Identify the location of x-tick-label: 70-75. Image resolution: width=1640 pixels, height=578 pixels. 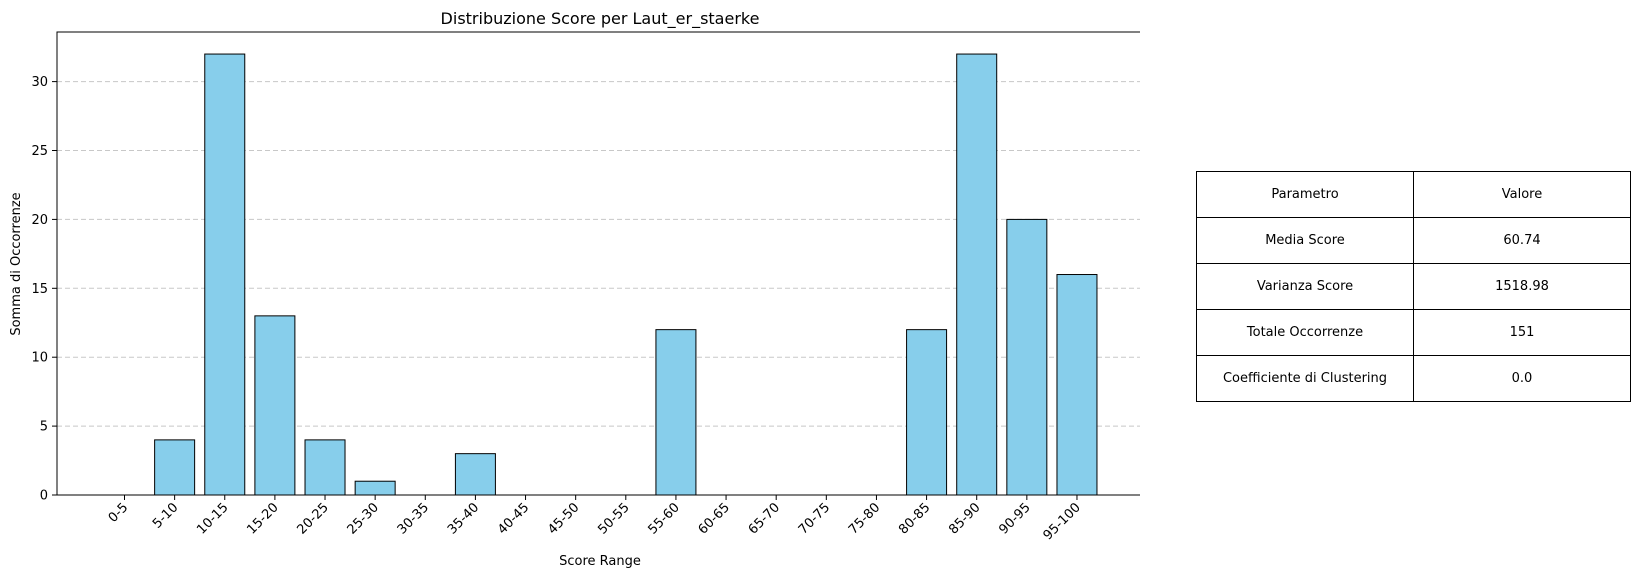
(814, 518).